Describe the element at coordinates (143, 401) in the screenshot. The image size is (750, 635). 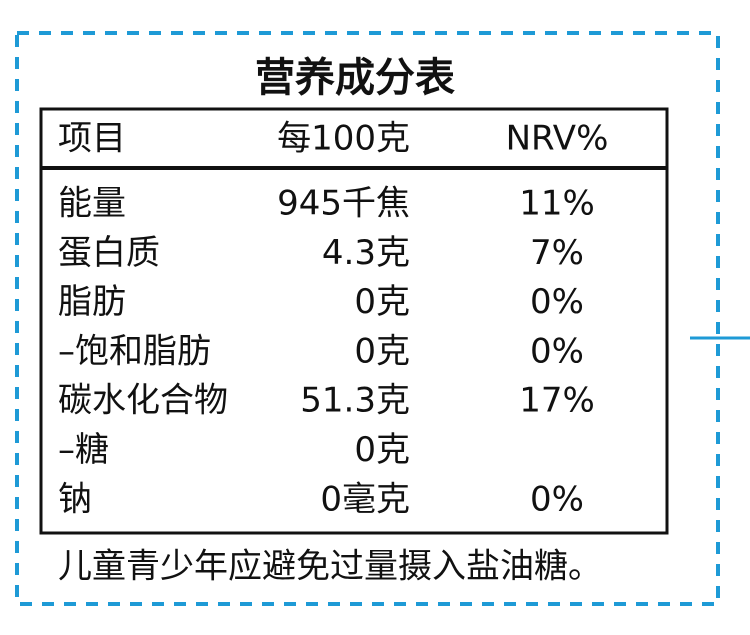
I see `table-cell: 碳水化合物` at that location.